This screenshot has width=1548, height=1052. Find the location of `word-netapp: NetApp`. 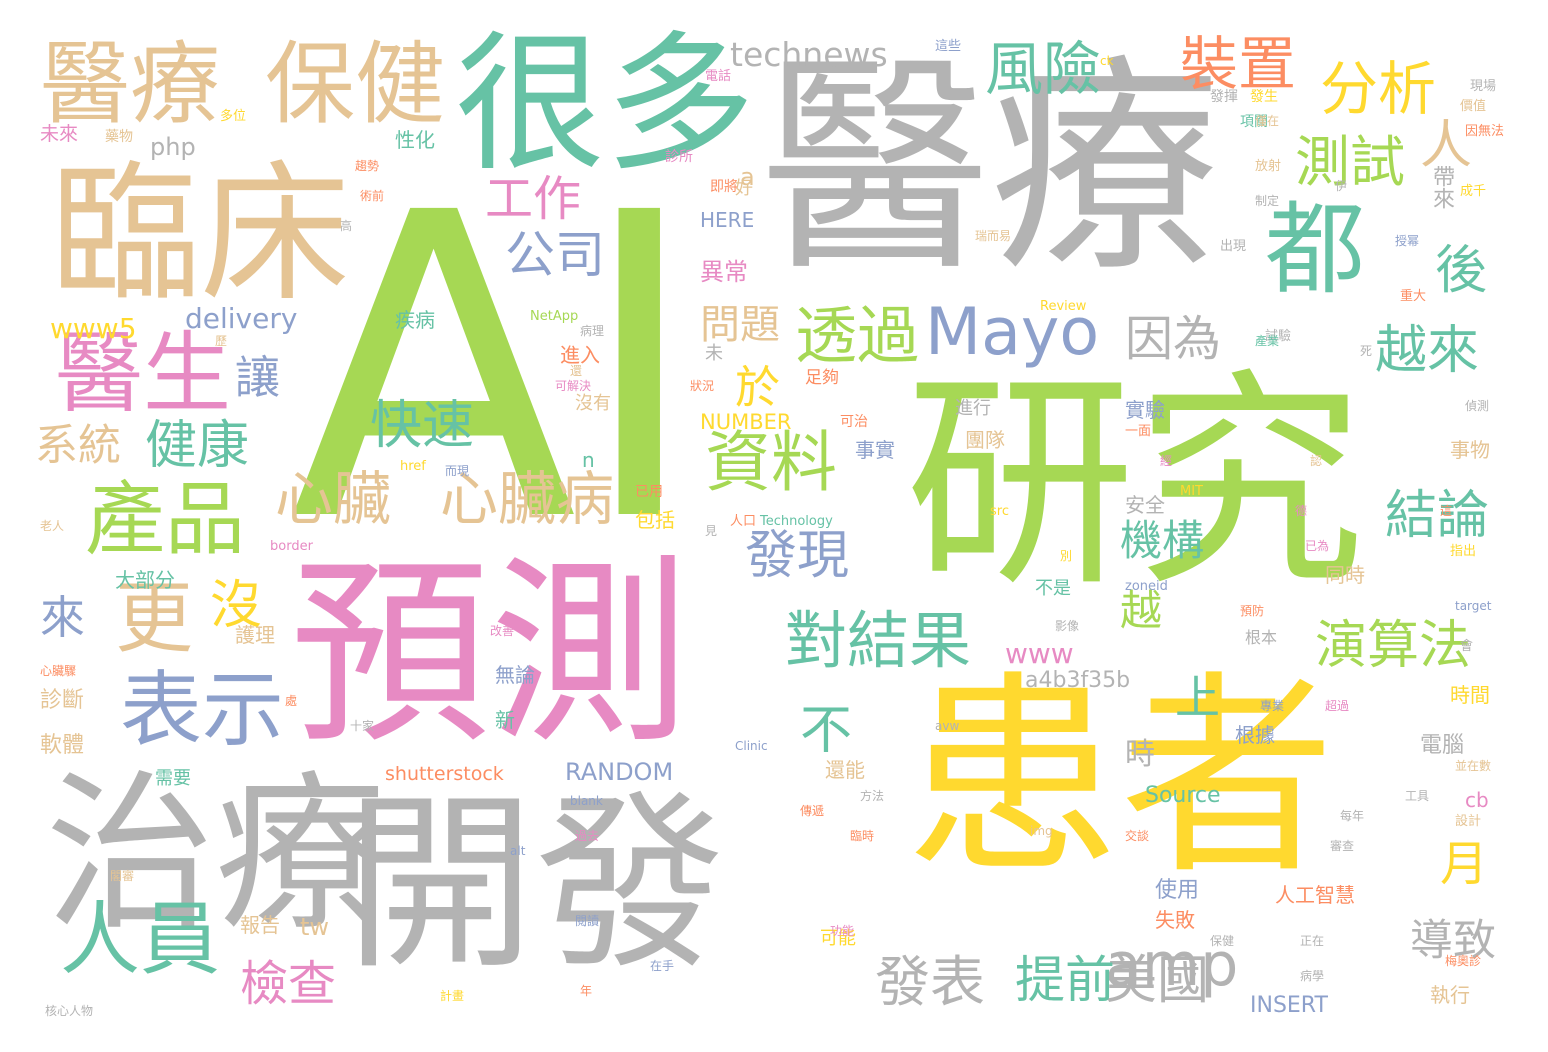

word-netapp: NetApp is located at coordinates (554, 316).